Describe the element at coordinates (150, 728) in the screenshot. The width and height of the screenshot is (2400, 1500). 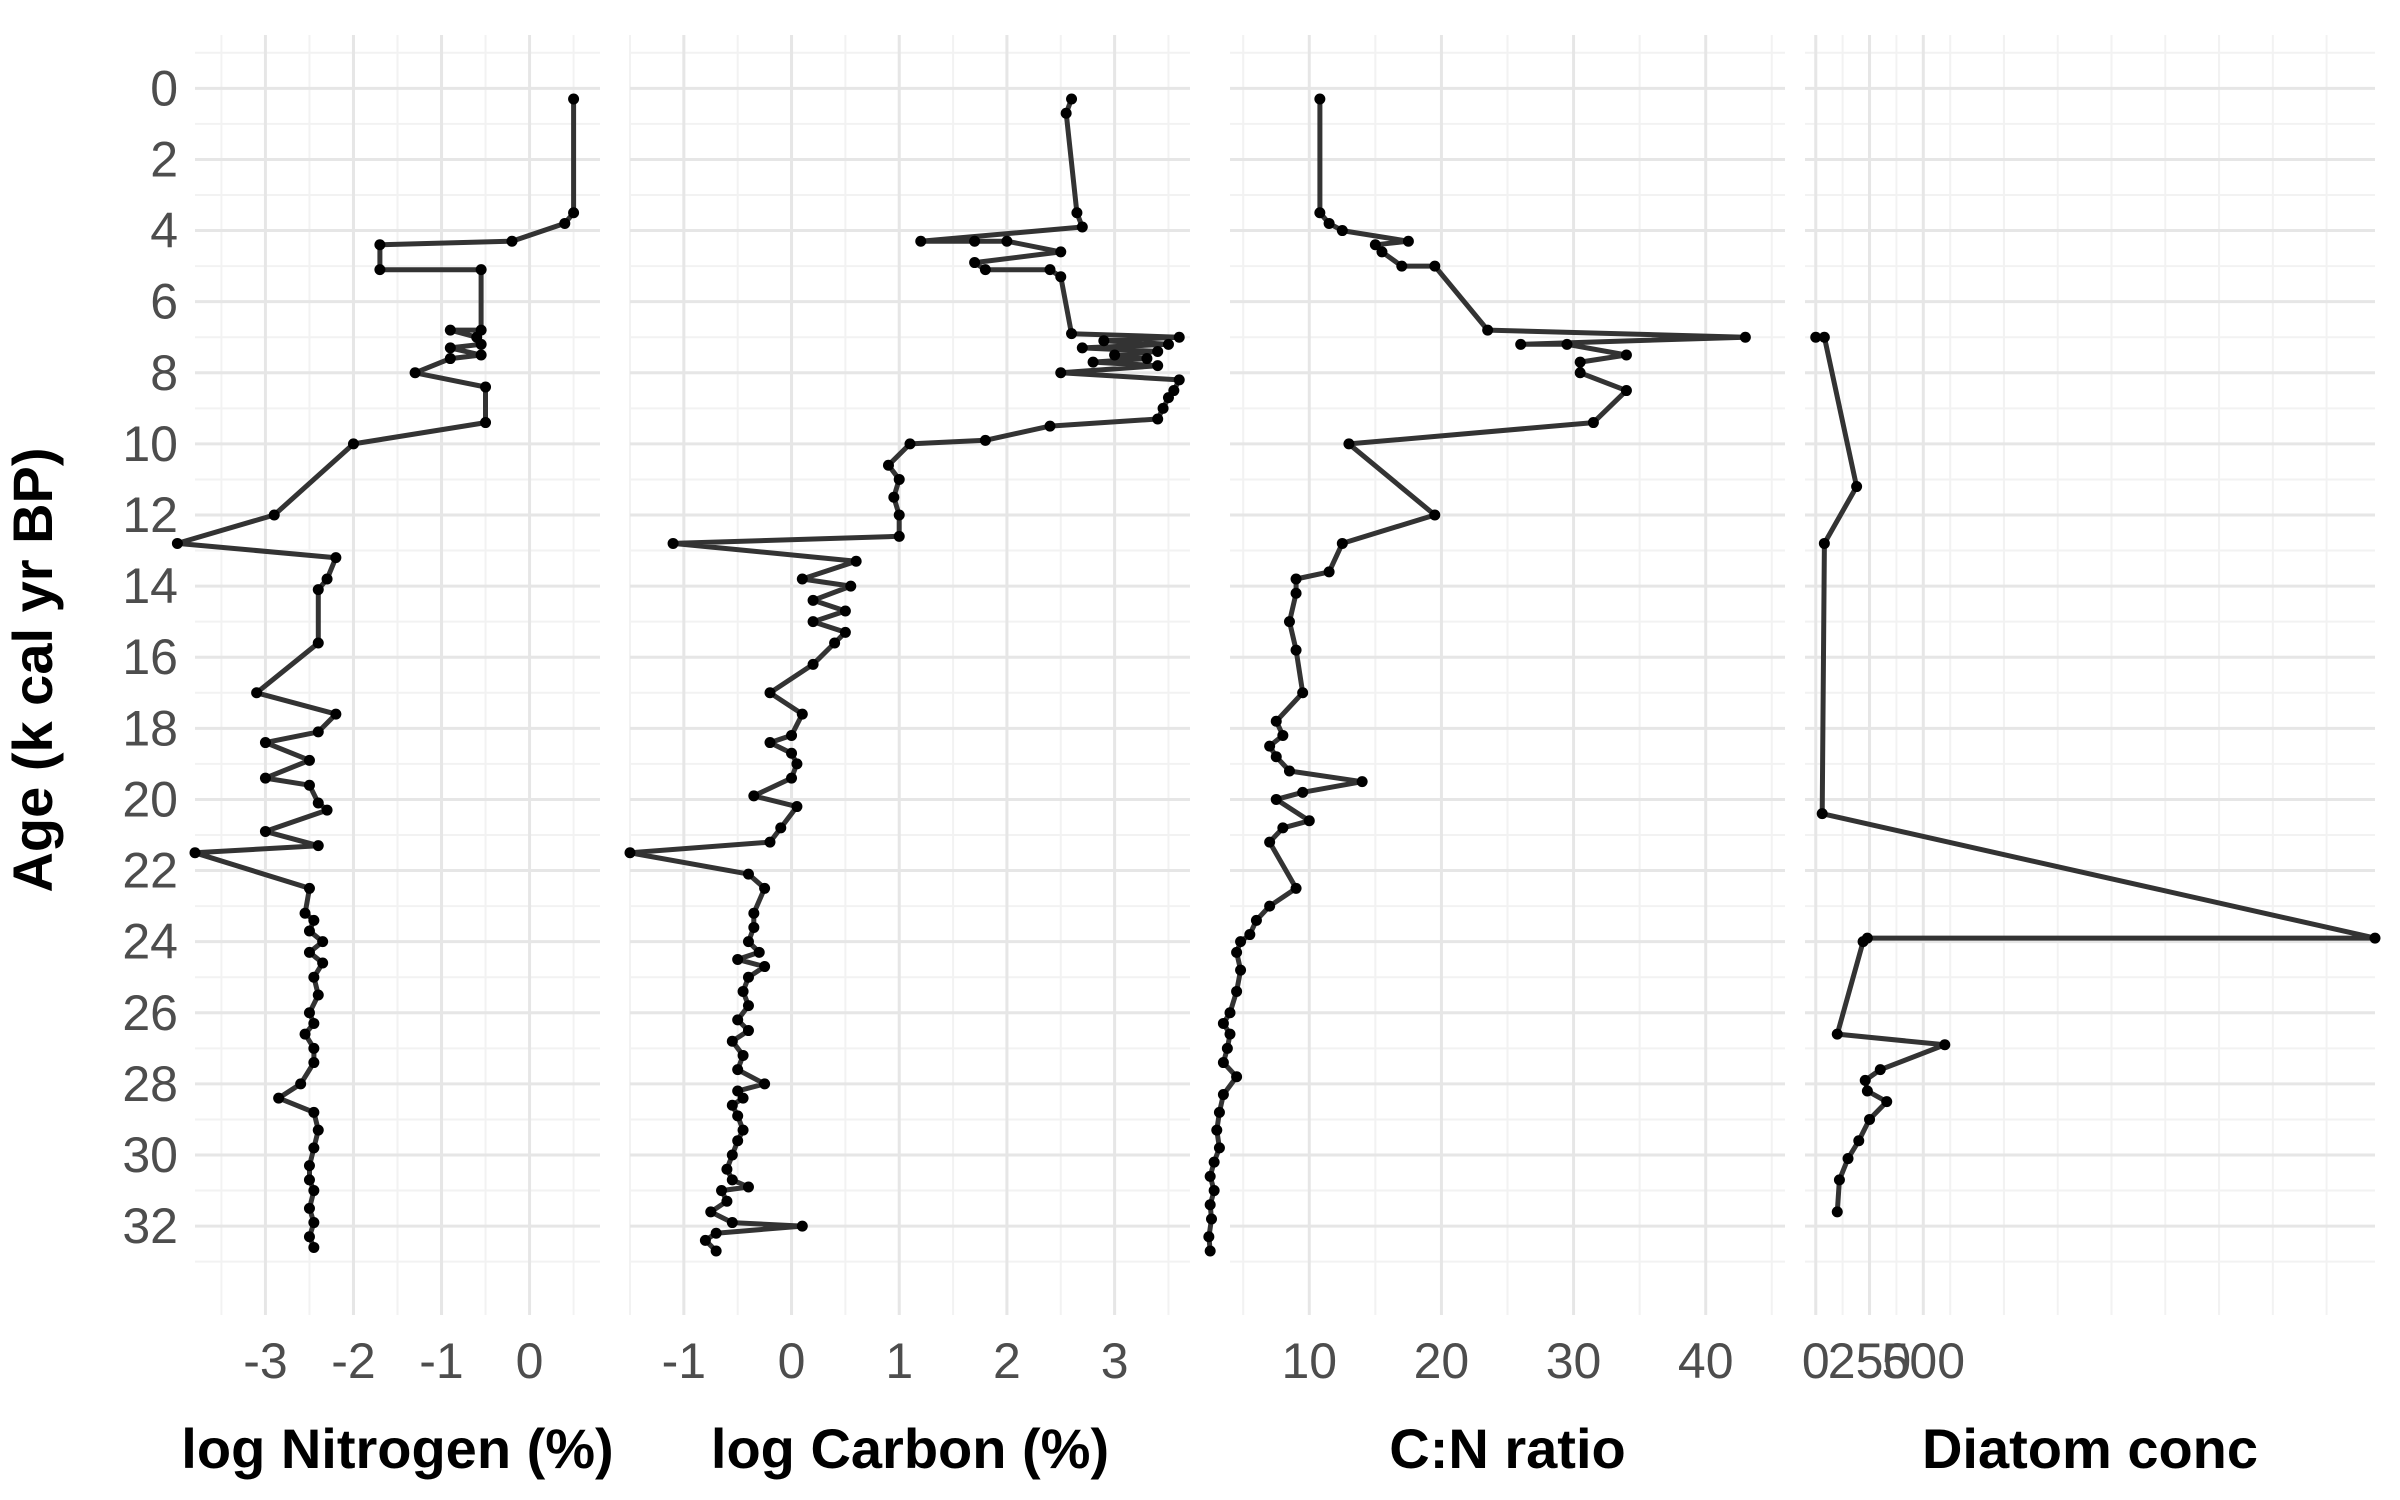
I see `y-tick-label: 18` at that location.